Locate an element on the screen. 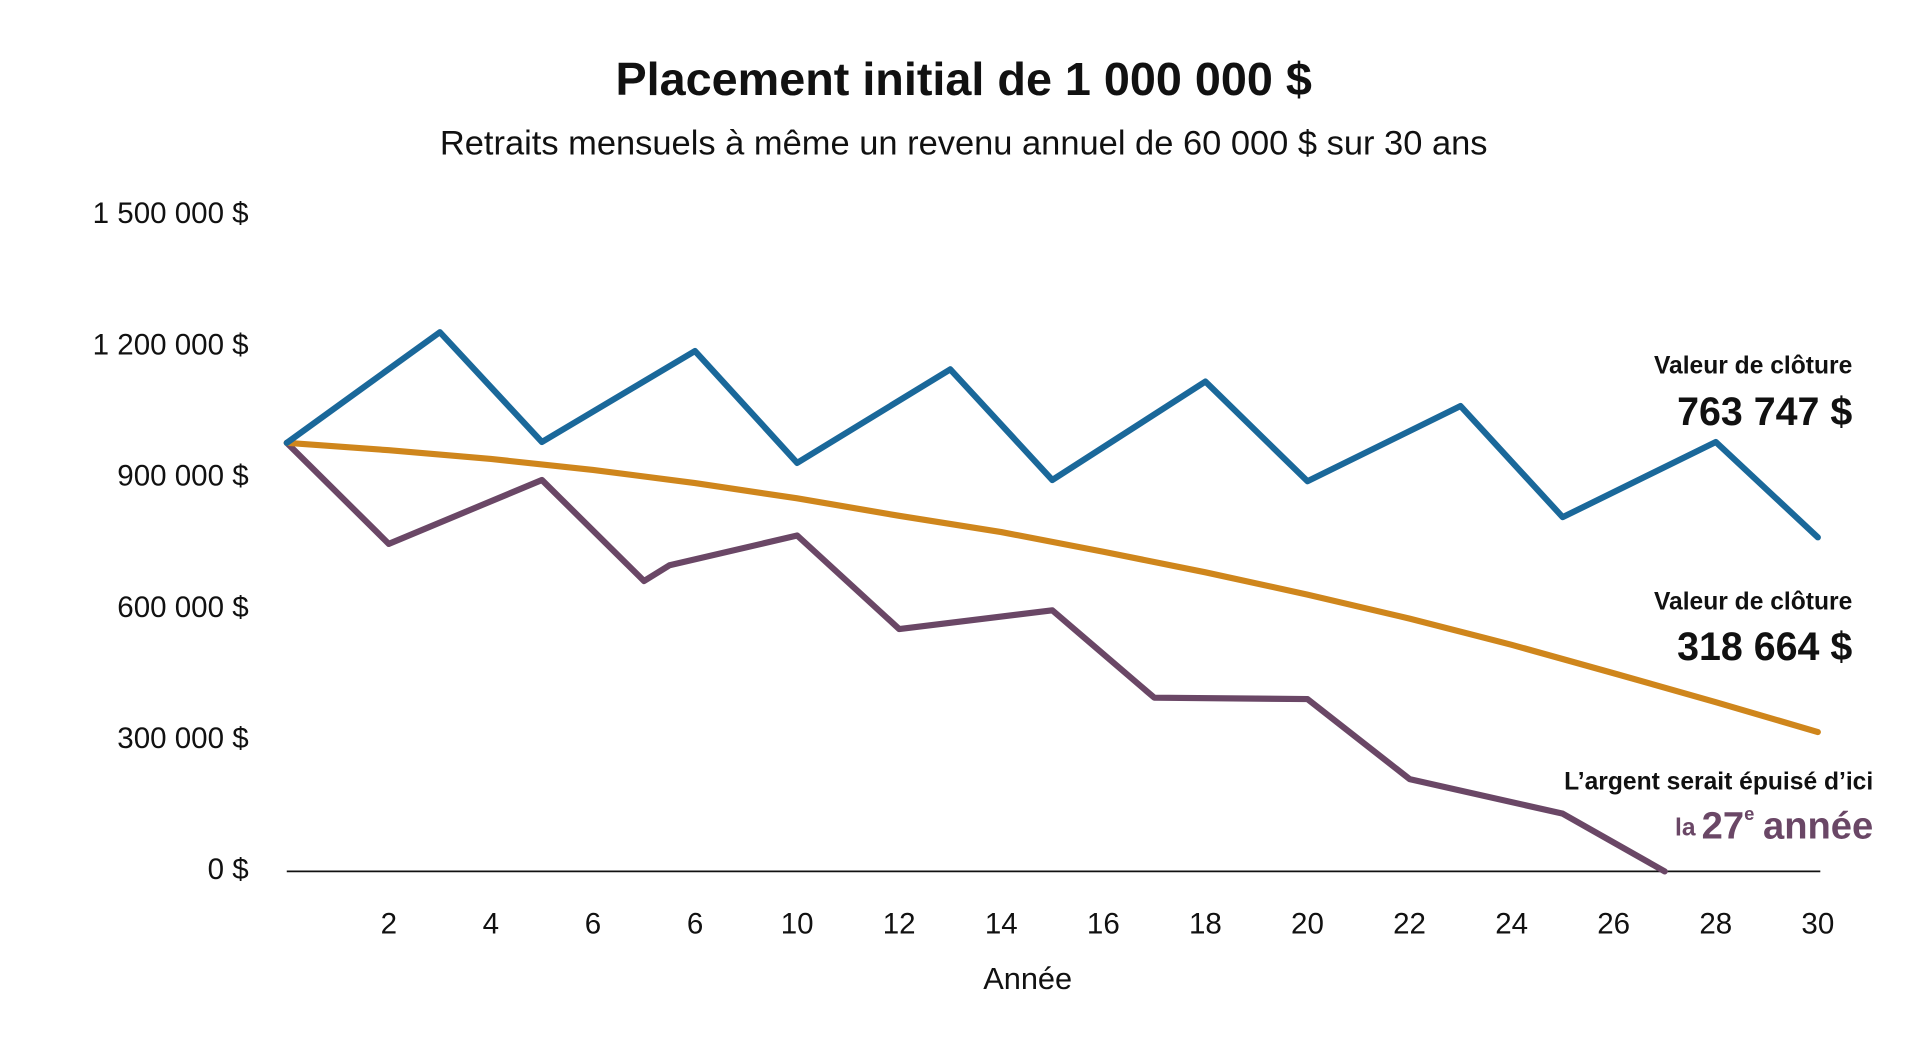 This screenshot has width=1920, height=1048. annotation: la 27e année is located at coordinates (1774, 825).